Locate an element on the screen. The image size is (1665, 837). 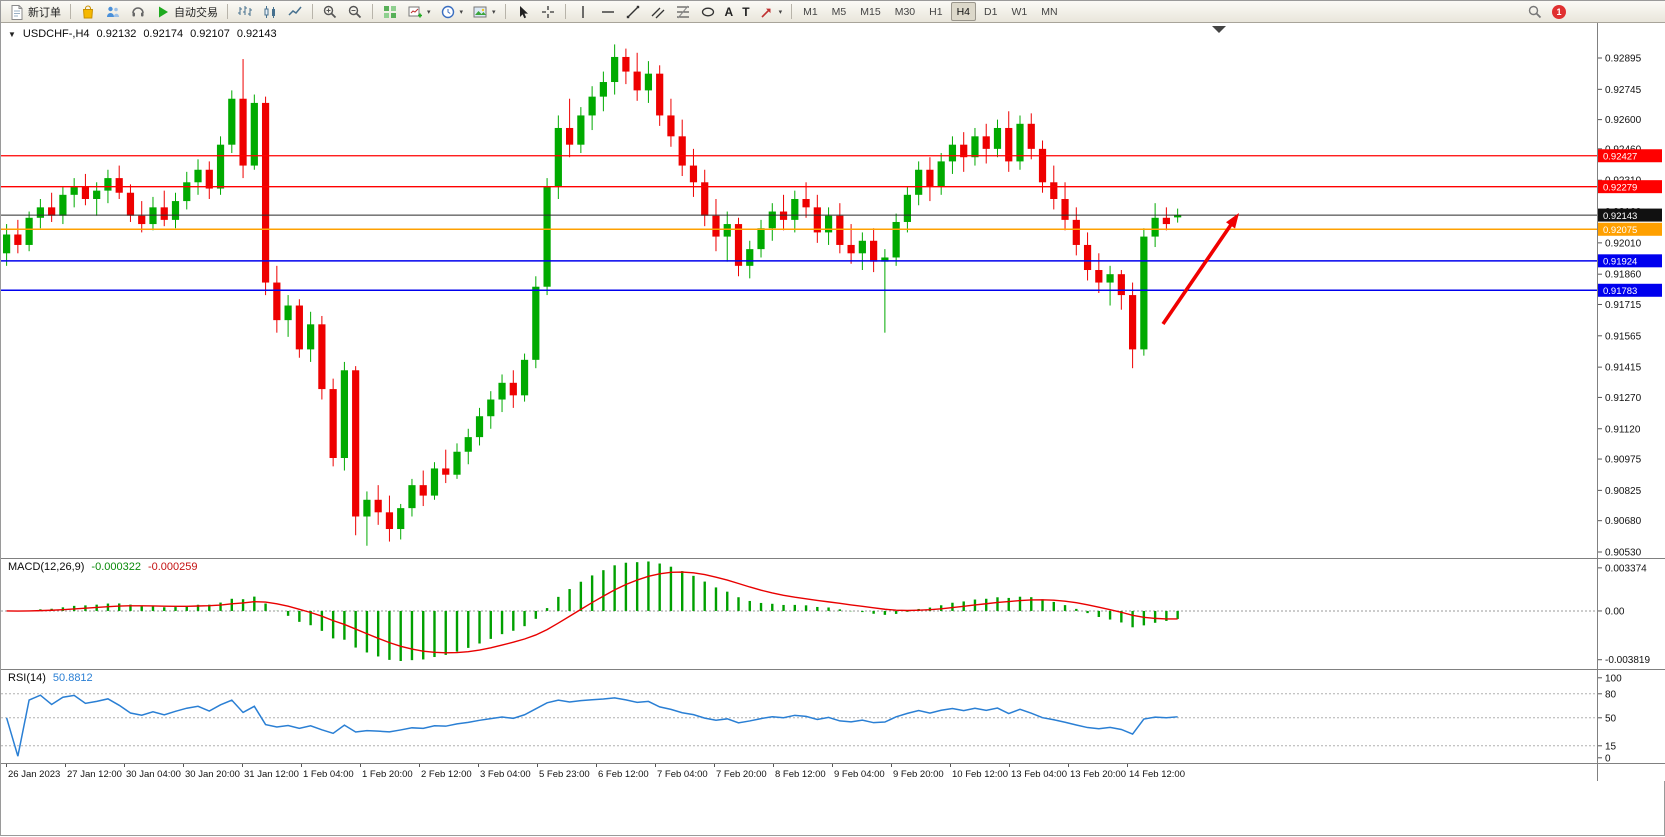
period-button: ▾ is located at coordinates (452, 11).